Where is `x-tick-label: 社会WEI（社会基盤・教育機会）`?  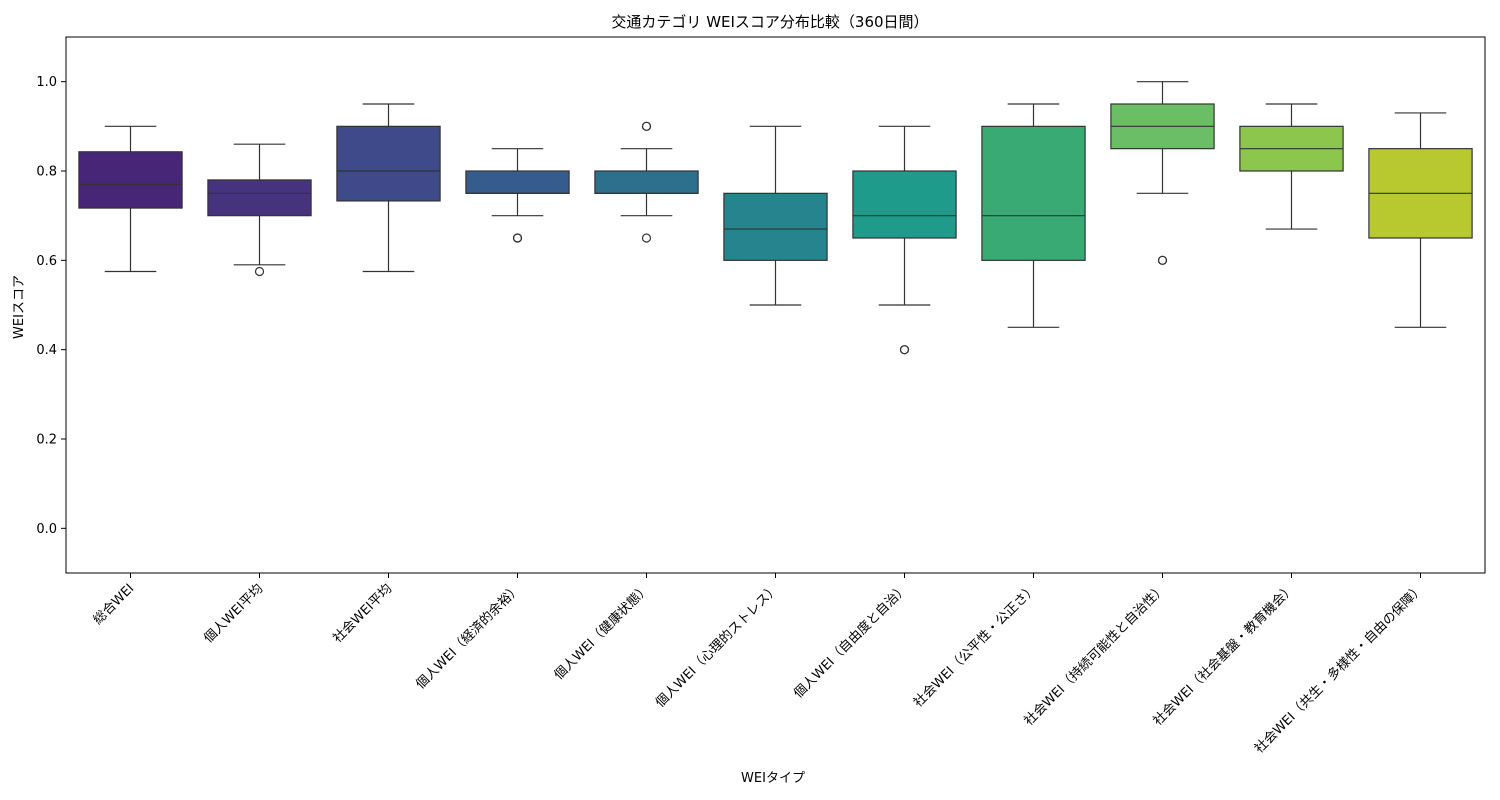
x-tick-label: 社会WEI（社会基盤・教育機会） is located at coordinates (1224, 655).